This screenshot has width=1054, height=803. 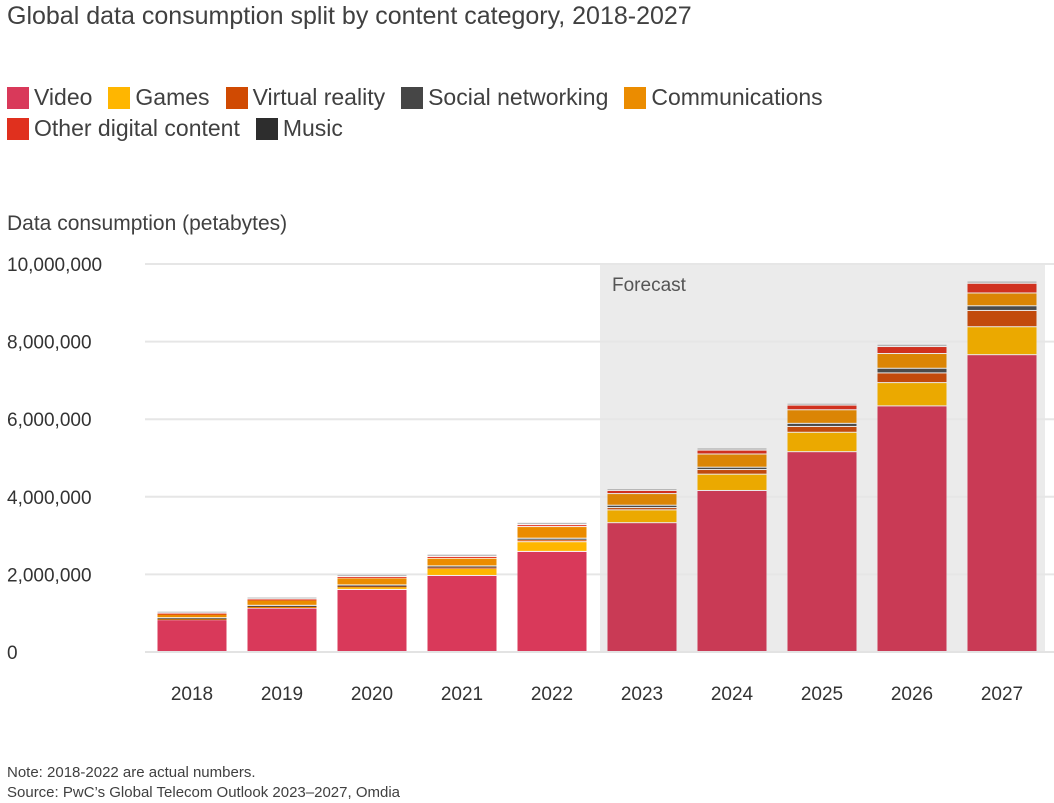 I want to click on bar-stack-2024, so click(x=732, y=549).